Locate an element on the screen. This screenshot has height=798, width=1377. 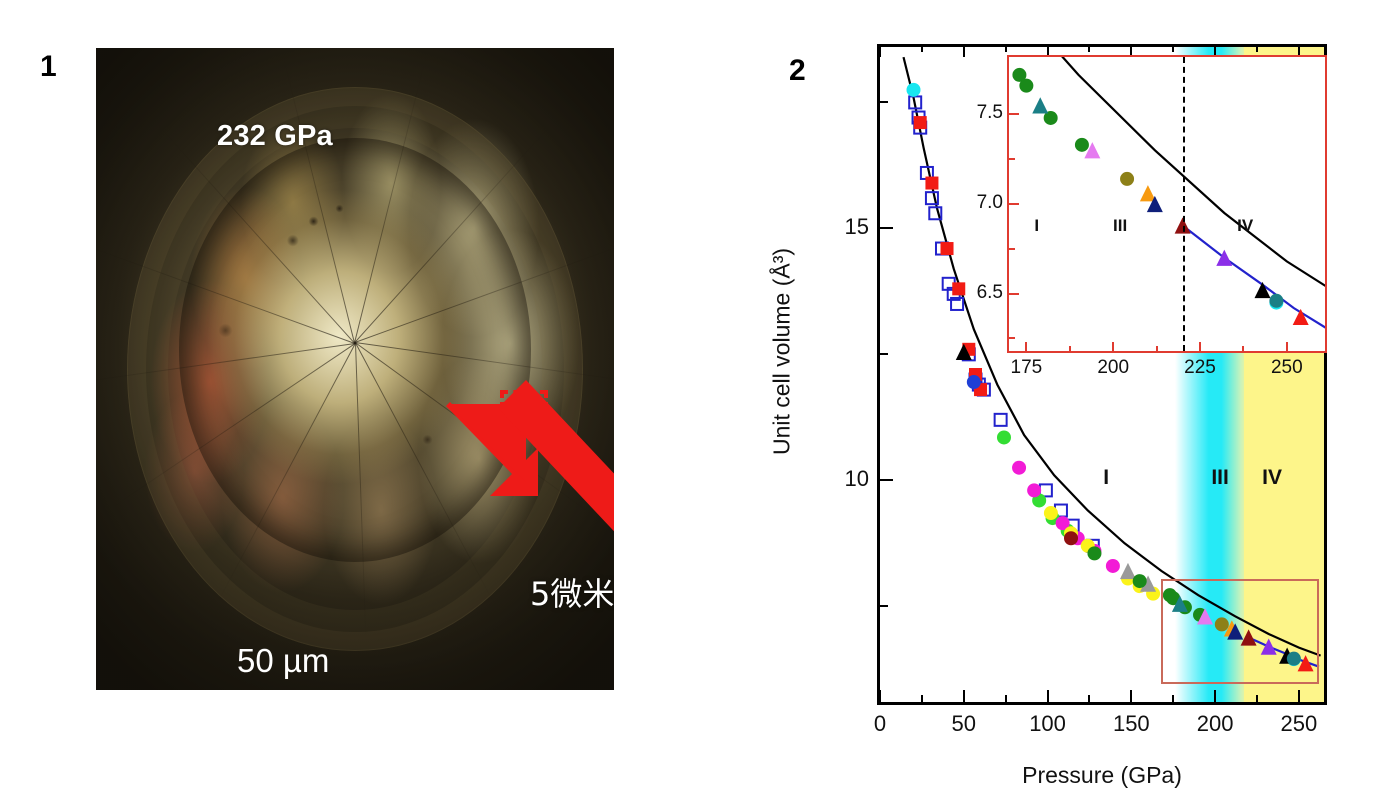
x-tick-label: 100 is located at coordinates (1047, 723).